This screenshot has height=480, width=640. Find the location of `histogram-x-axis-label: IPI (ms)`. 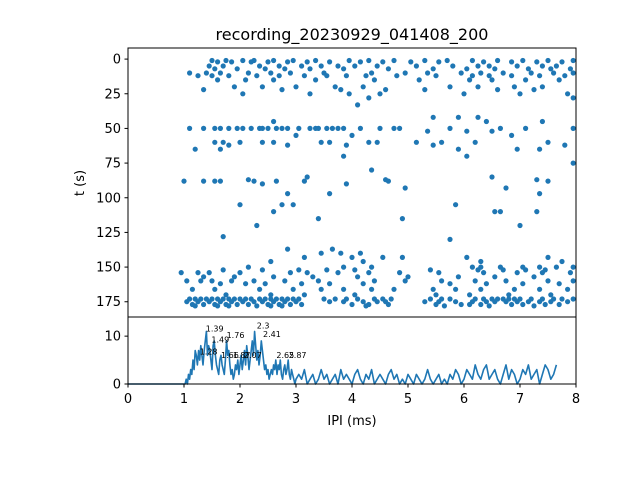

histogram-x-axis-label: IPI (ms) is located at coordinates (351, 421).